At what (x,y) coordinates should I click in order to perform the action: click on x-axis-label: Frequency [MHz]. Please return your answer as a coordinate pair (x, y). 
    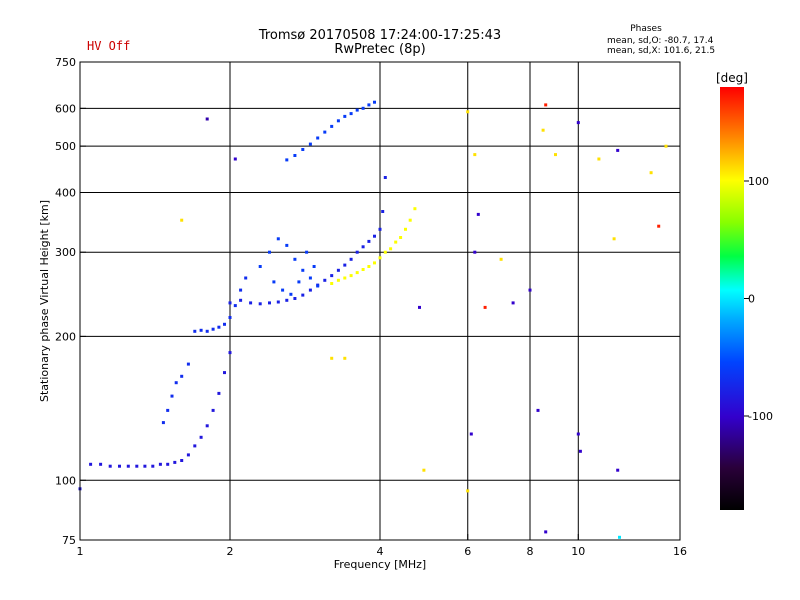
    Looking at the image, I should click on (380, 564).